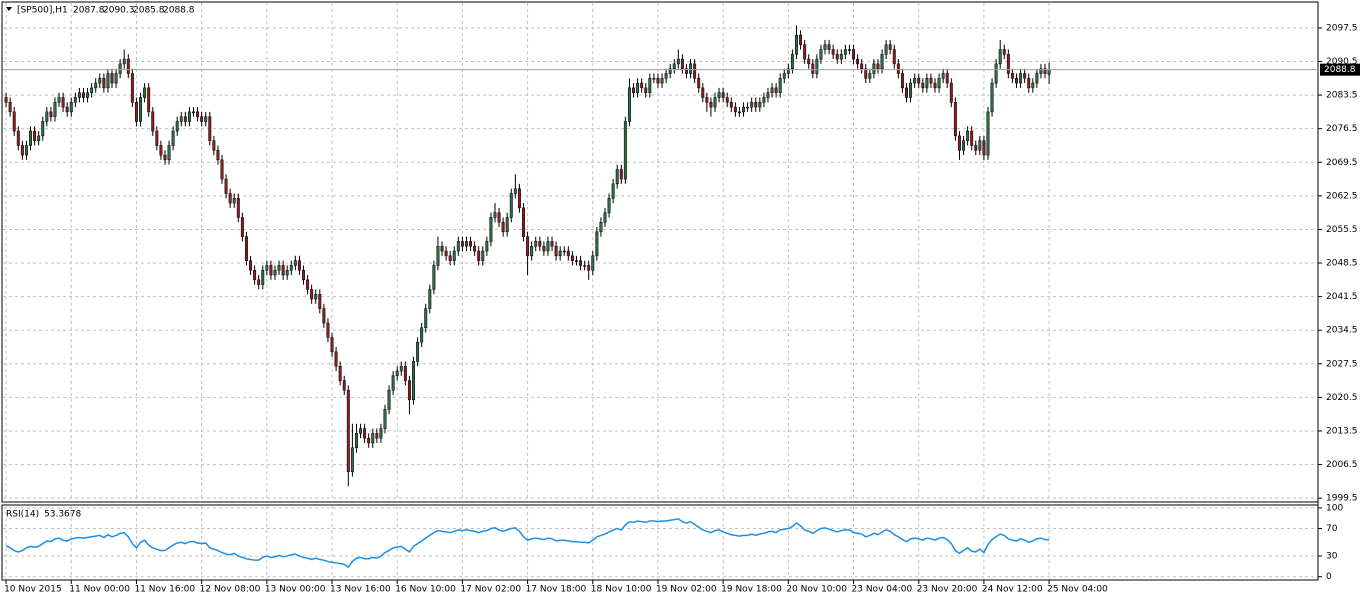 The width and height of the screenshot is (1362, 597). I want to click on x-tick-label: 10 Nov 2015, so click(33, 590).